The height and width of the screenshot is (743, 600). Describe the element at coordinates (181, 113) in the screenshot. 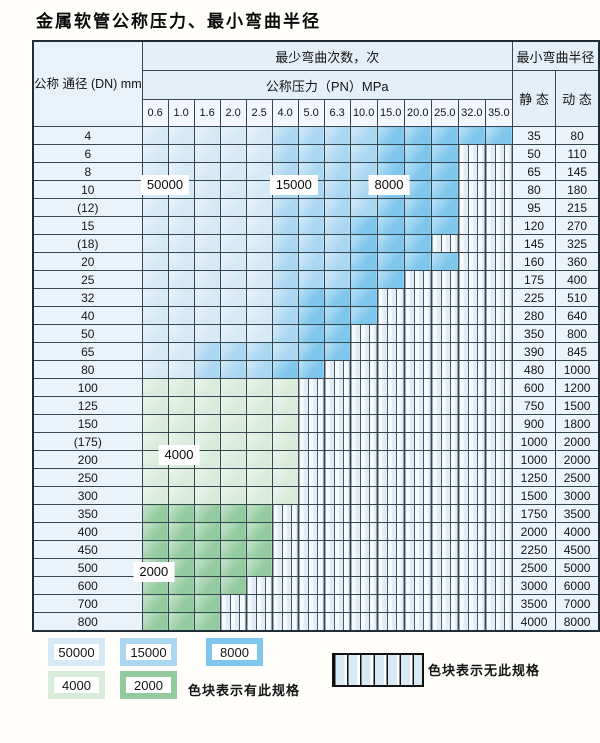

I see `pressure-value-header: 1.0` at that location.